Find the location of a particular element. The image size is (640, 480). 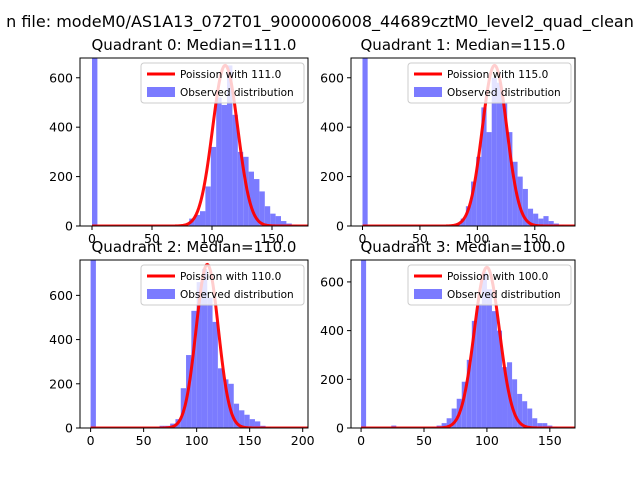

legend: Poission with 115.0 Observed distribution is located at coordinates (489, 83).